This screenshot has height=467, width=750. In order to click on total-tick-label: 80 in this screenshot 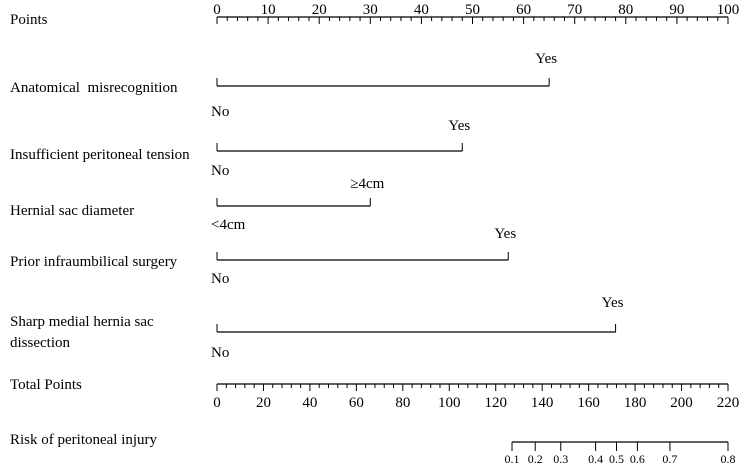, I will do `click(402, 403)`.